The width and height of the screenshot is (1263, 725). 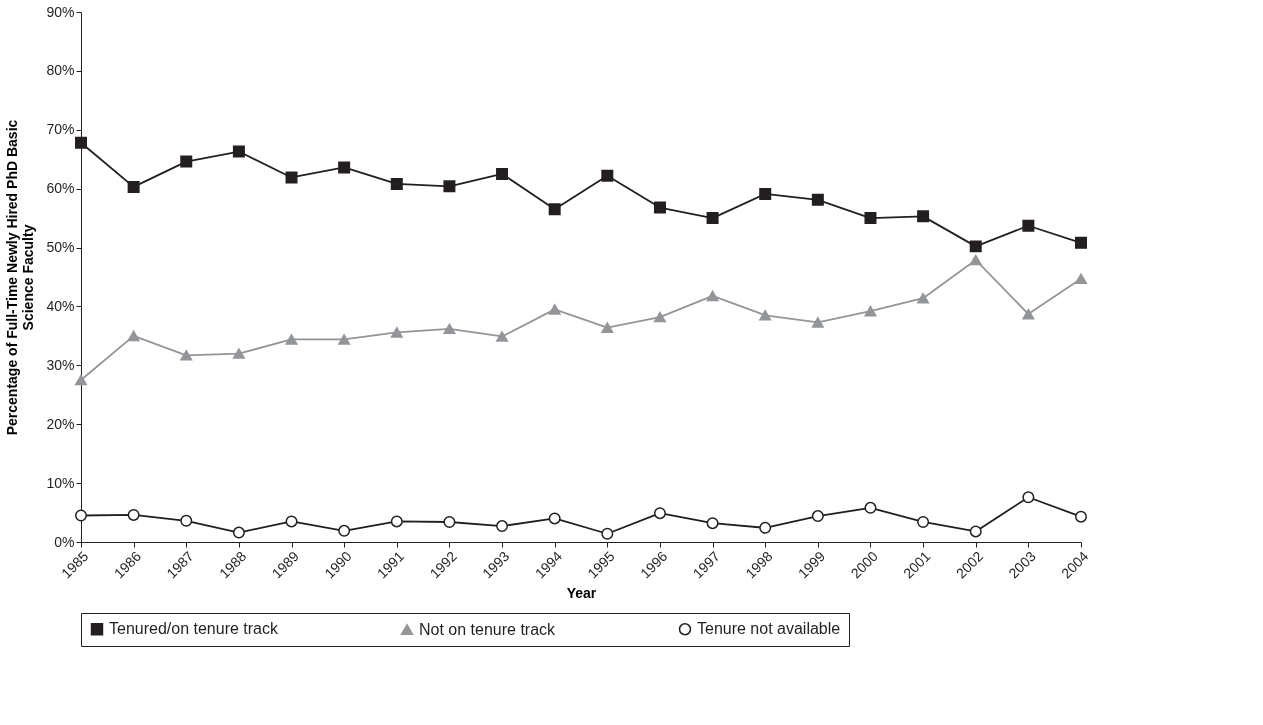 What do you see at coordinates (60, 364) in the screenshot?
I see `y-tick-label: 30%` at bounding box center [60, 364].